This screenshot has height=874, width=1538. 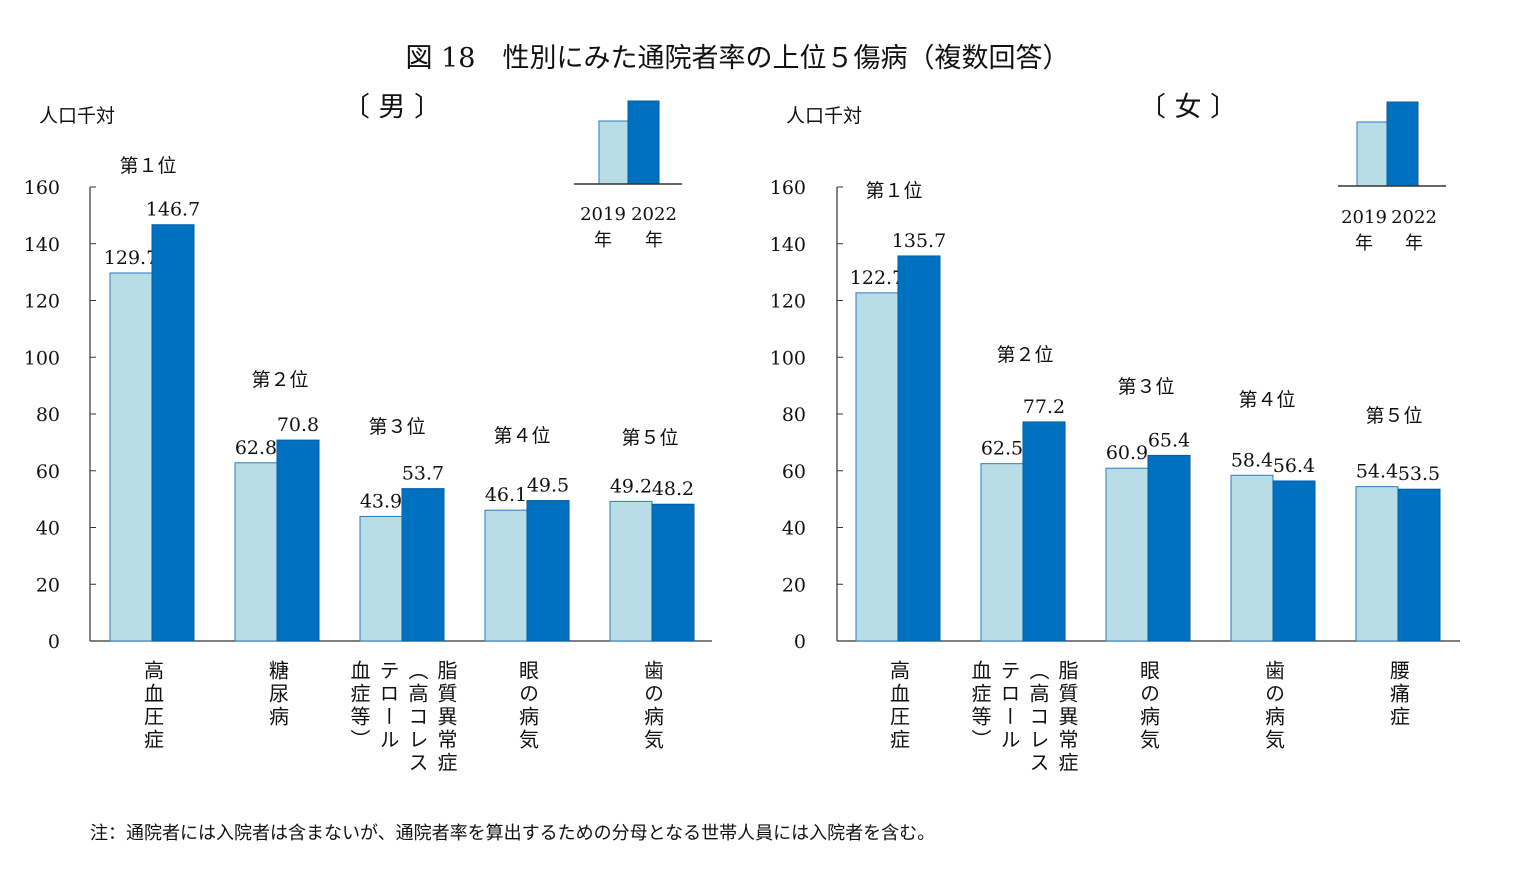 What do you see at coordinates (1419, 474) in the screenshot?
I see `data-label: 53.5` at bounding box center [1419, 474].